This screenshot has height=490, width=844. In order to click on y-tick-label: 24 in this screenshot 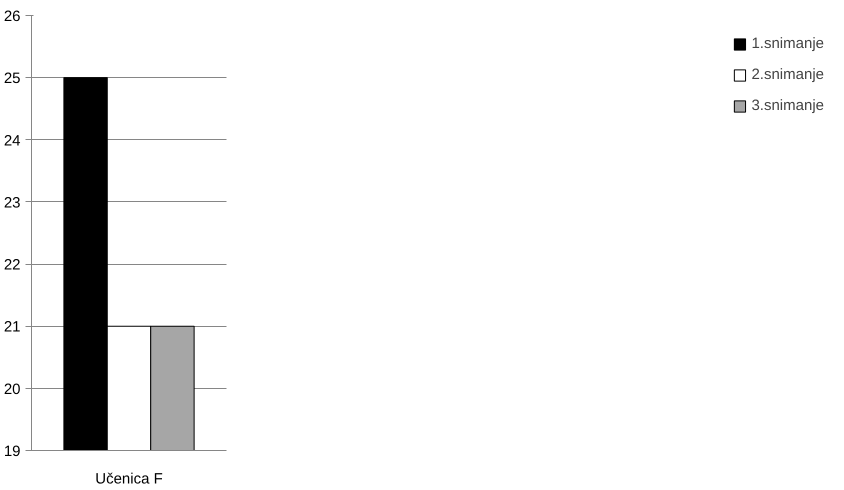, I will do `click(12, 141)`.